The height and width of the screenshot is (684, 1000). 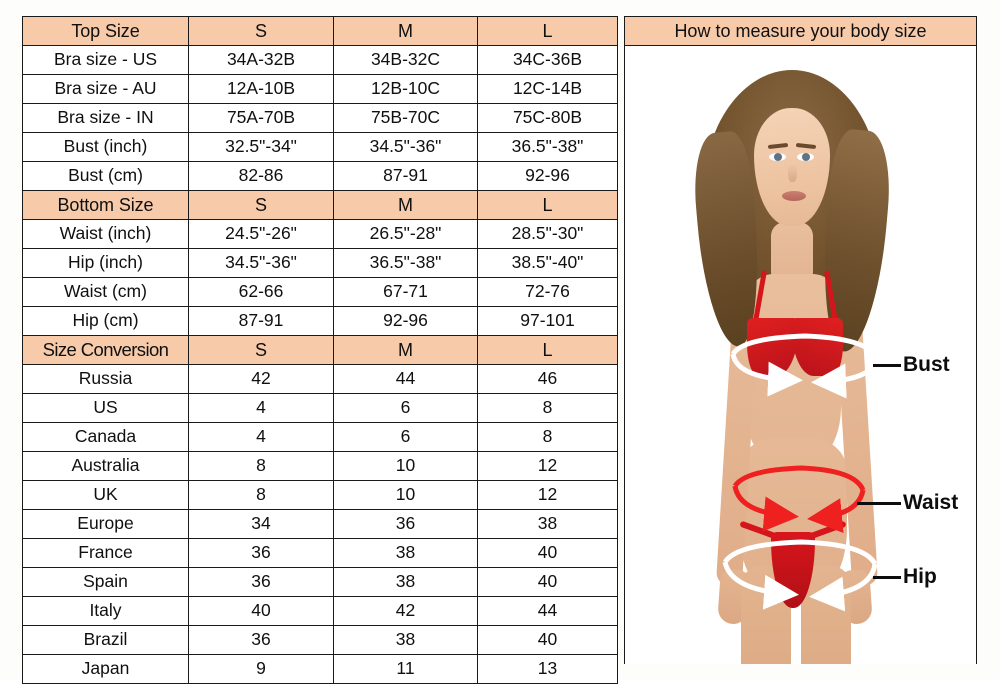 What do you see at coordinates (261, 118) in the screenshot?
I see `row-value-s: 75A-70B` at bounding box center [261, 118].